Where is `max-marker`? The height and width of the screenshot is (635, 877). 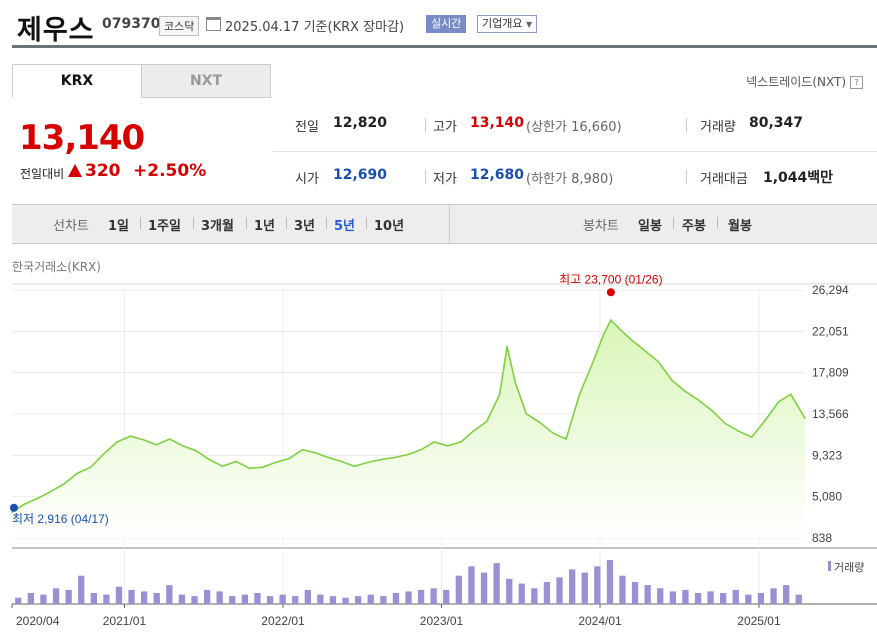
max-marker is located at coordinates (610, 292).